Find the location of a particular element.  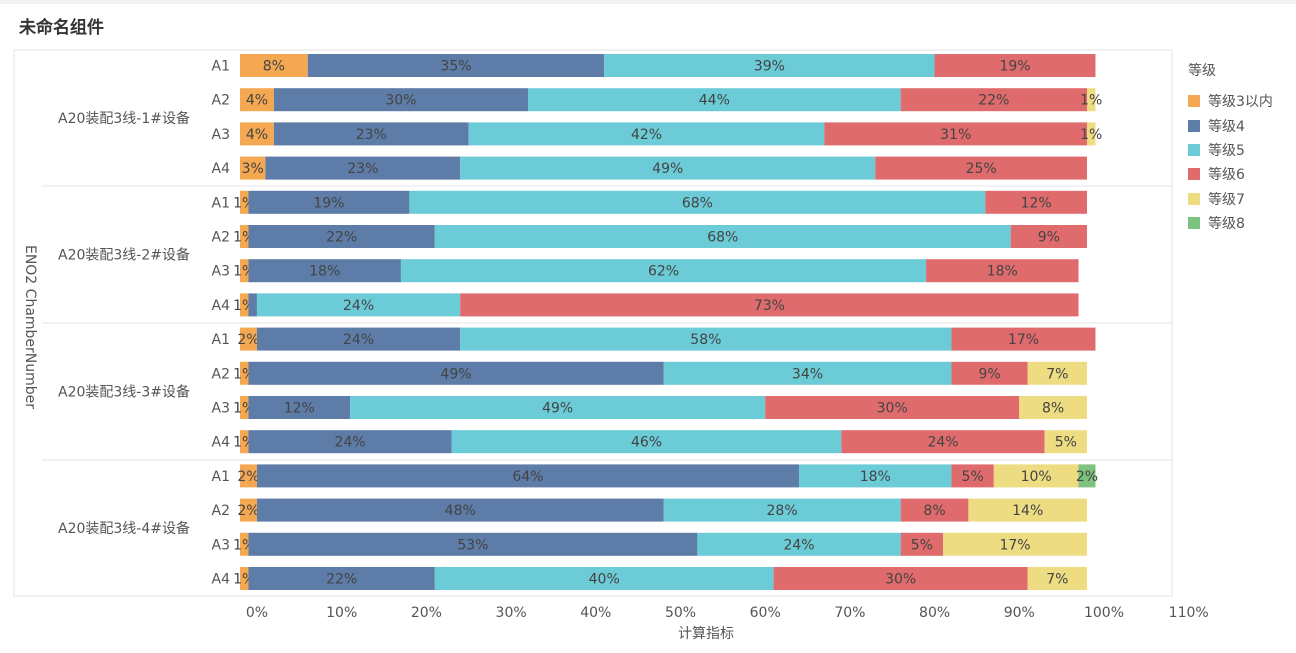

legend-item-label: 等级4 is located at coordinates (1226, 126).